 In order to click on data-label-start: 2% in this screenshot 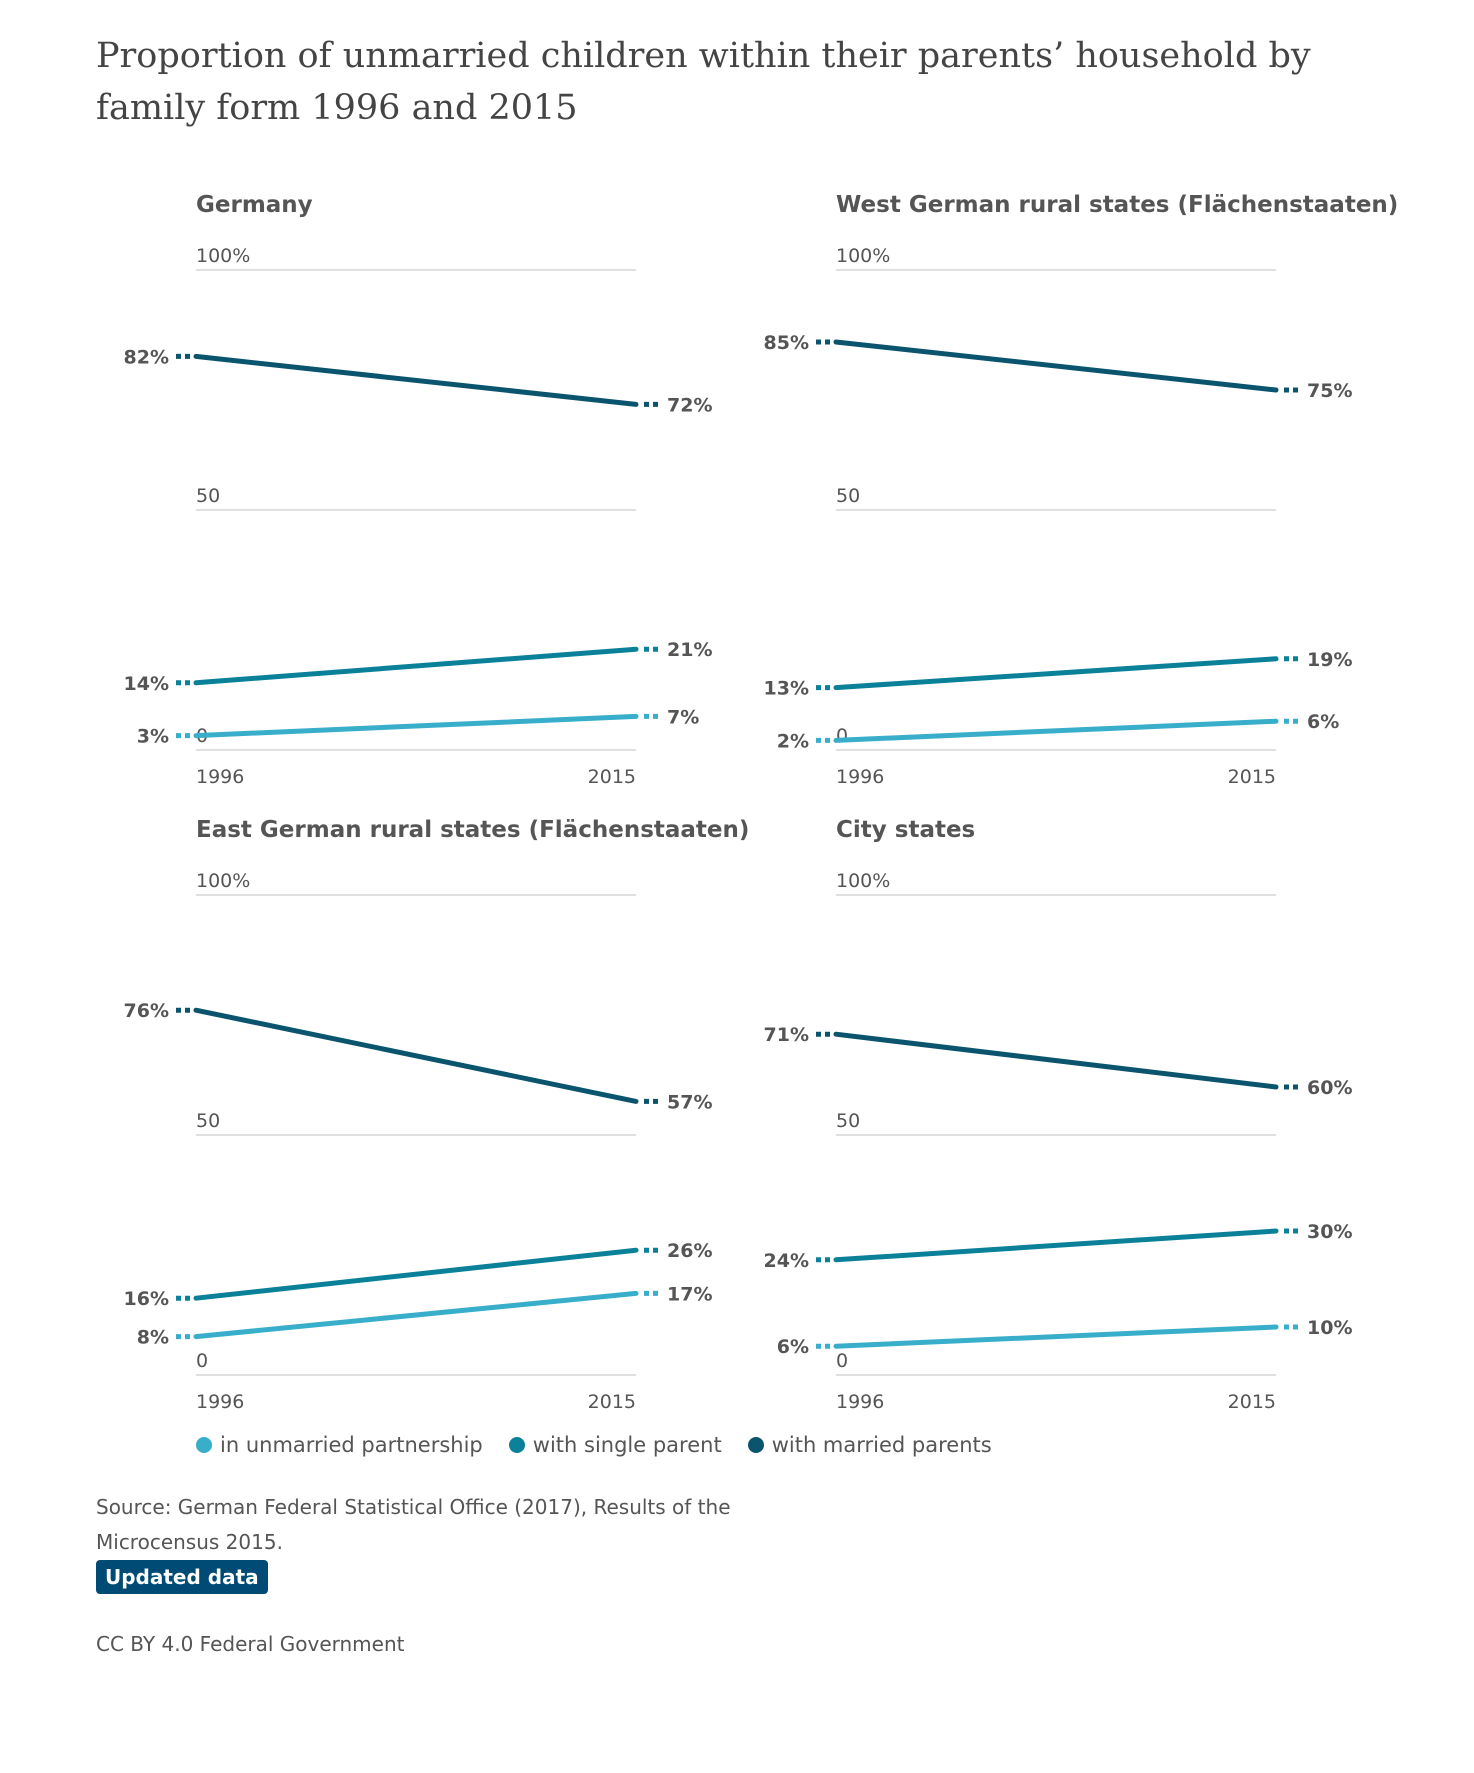, I will do `click(793, 741)`.